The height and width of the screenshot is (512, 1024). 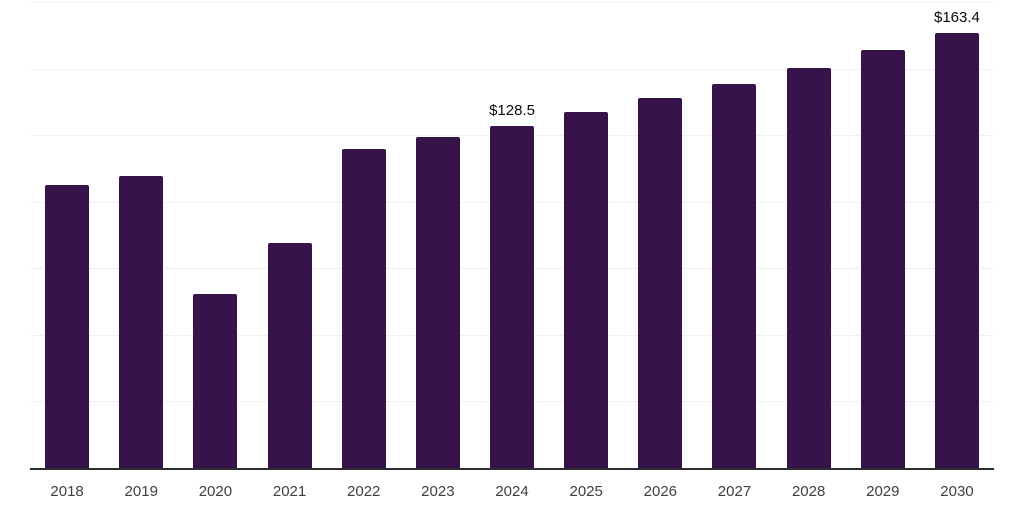 What do you see at coordinates (438, 491) in the screenshot?
I see `x-tick-2023: 2023` at bounding box center [438, 491].